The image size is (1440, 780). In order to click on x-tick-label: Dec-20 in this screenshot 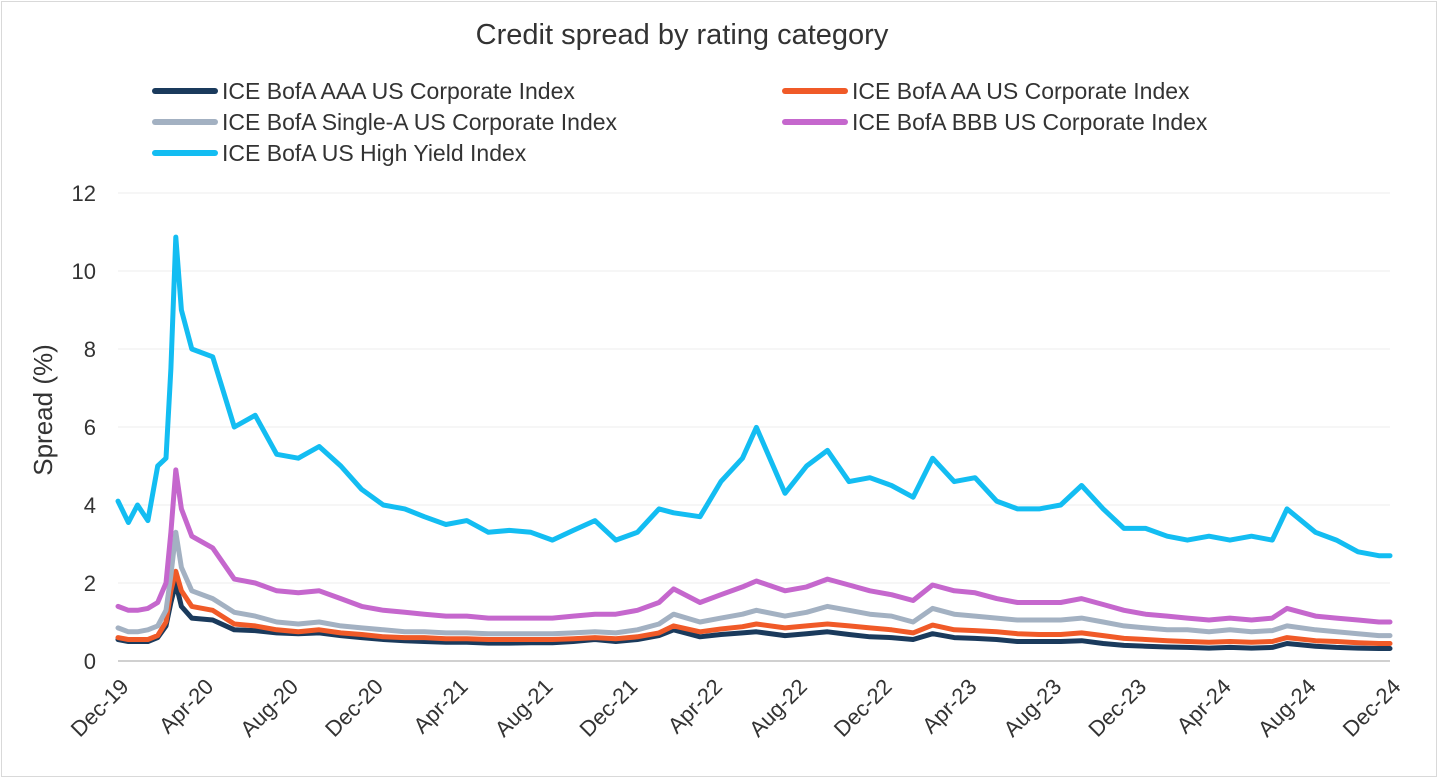, I will do `click(354, 708)`.